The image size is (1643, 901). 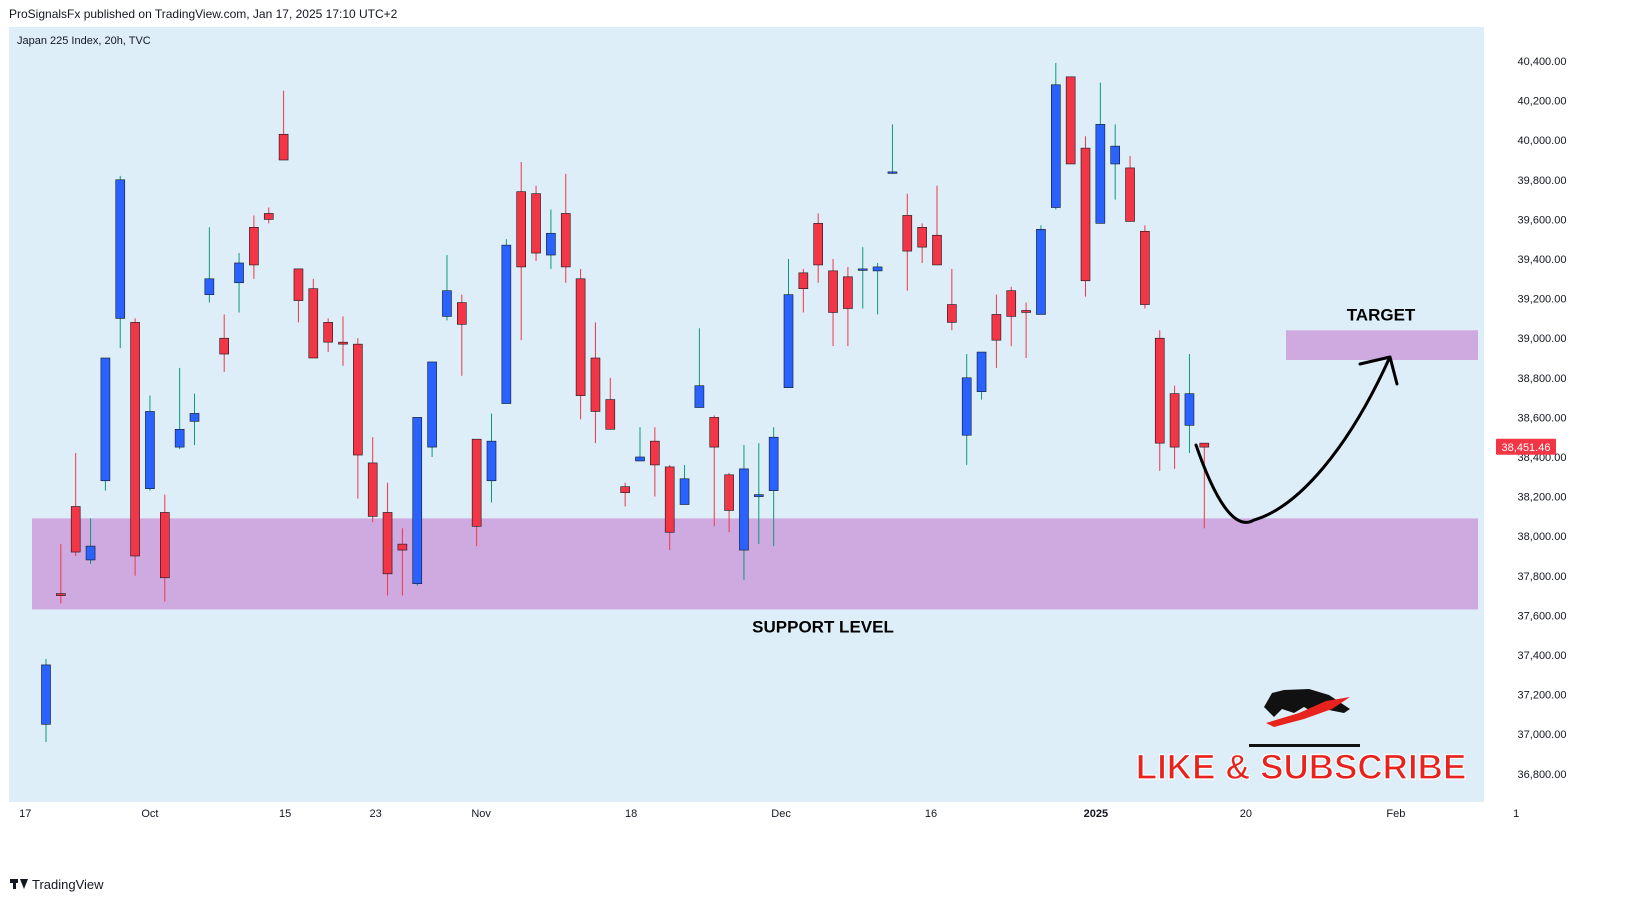 What do you see at coordinates (1542, 616) in the screenshot?
I see `price-tick-label: 37,600.00` at bounding box center [1542, 616].